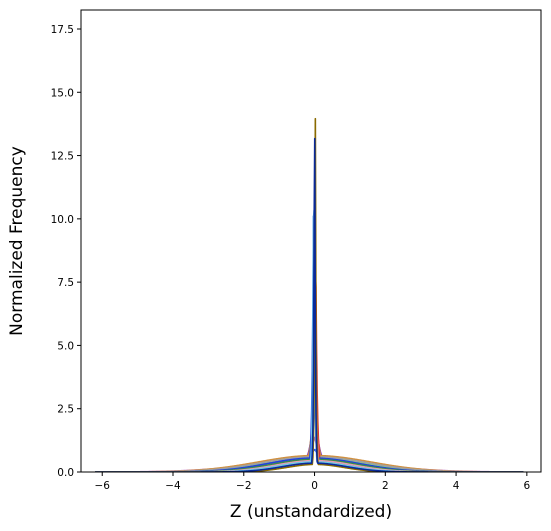  What do you see at coordinates (456, 486) in the screenshot?
I see `x-tick-label: 4` at bounding box center [456, 486].